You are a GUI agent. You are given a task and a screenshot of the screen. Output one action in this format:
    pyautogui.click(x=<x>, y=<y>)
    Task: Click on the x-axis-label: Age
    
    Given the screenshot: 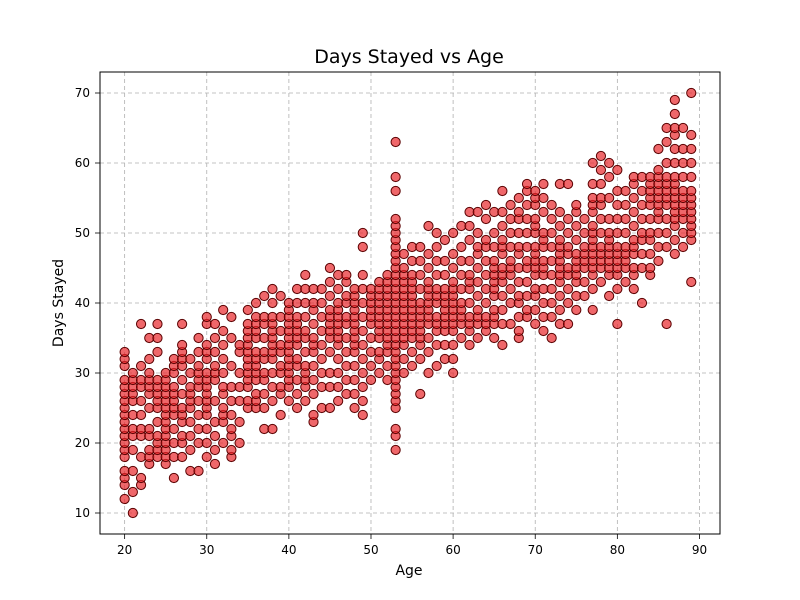 What is the action you would take?
    pyautogui.click(x=408, y=571)
    